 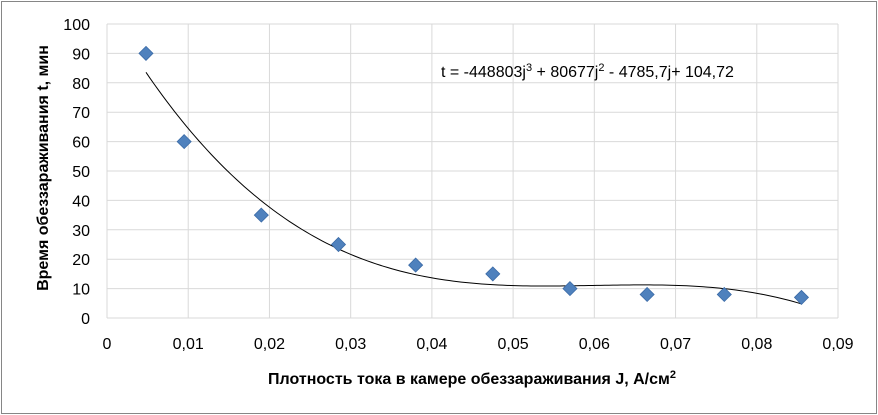 What do you see at coordinates (81, 231) in the screenshot?
I see `y-tick-label: 30` at bounding box center [81, 231].